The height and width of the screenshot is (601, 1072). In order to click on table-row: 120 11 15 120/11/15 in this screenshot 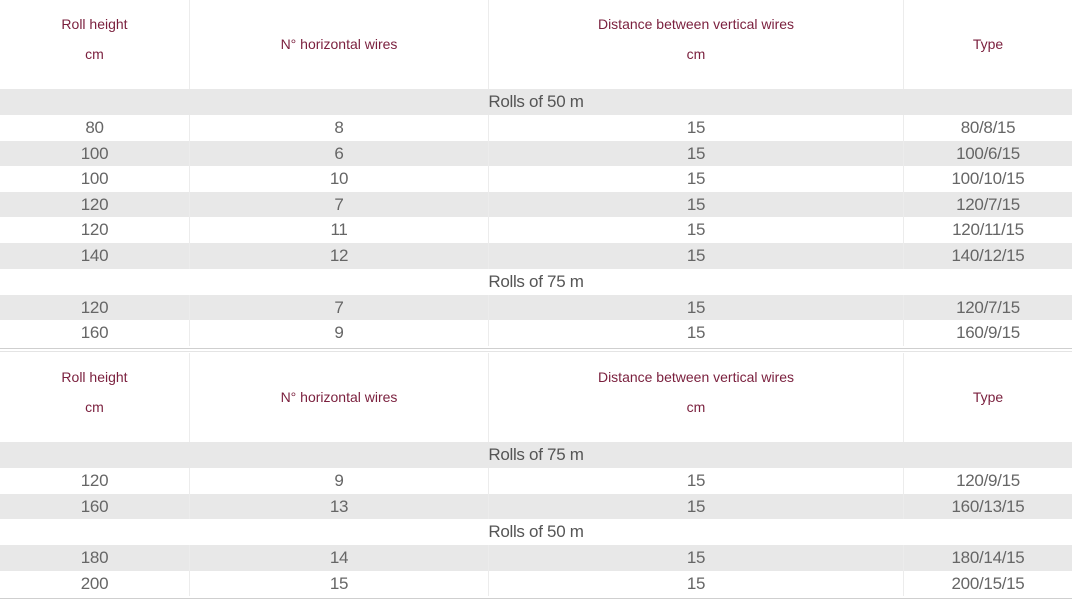, I will do `click(536, 230)`.